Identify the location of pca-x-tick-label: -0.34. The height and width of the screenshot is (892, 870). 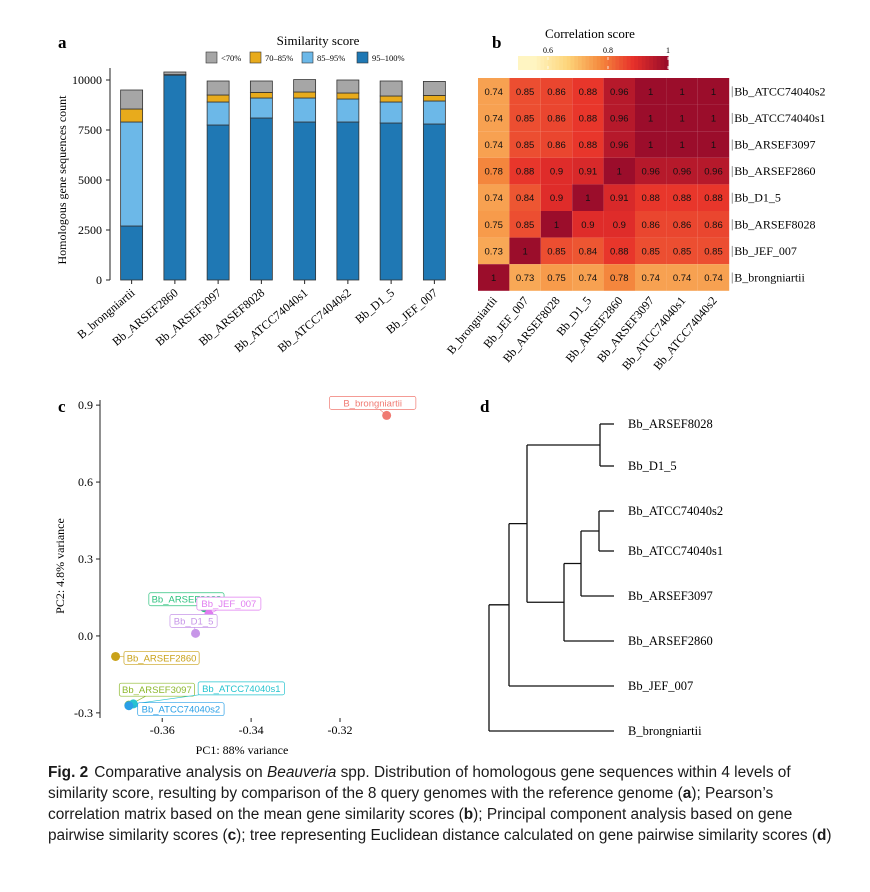
(251, 730).